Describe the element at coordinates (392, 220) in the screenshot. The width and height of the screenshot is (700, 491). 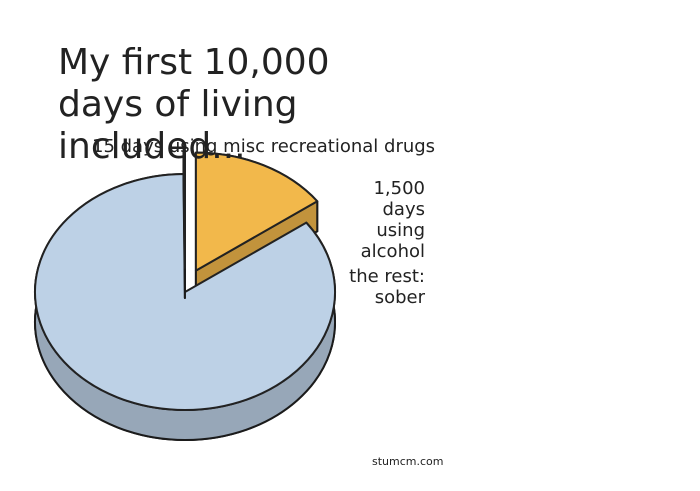
I see `slice-label: 1,500 days using alcohol` at that location.